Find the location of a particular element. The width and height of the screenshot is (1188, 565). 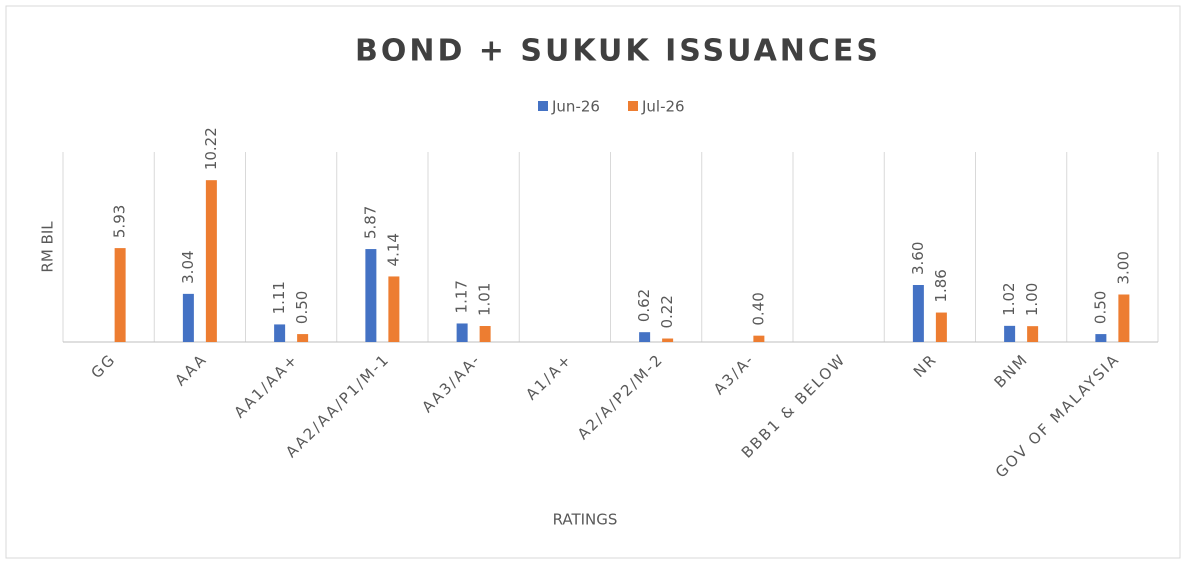

data-label: 1.17 is located at coordinates (462, 296).